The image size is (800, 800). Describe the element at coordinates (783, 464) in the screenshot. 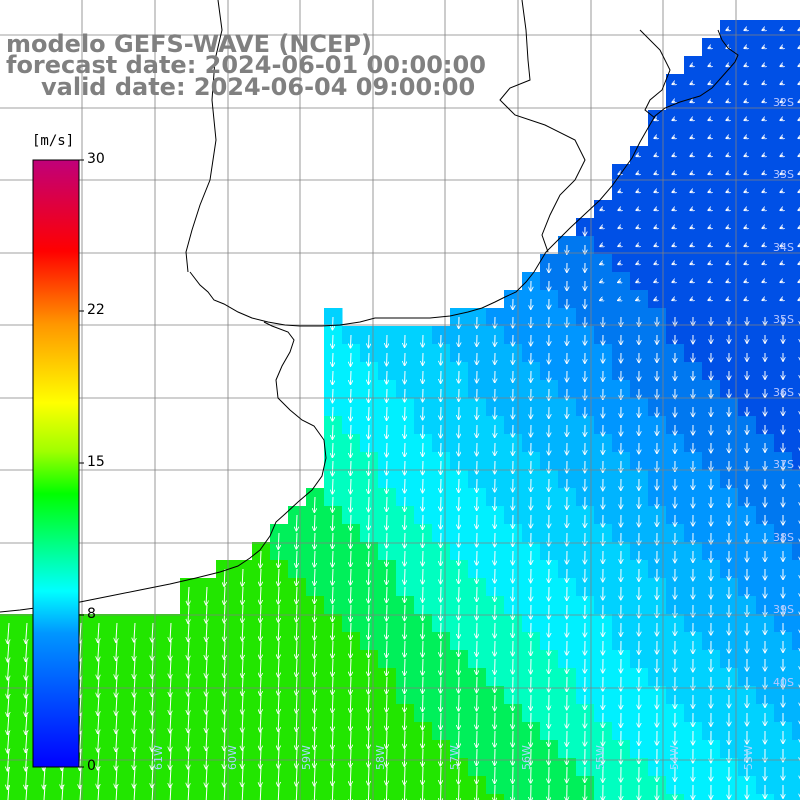

I see `lat-label: 37S` at that location.